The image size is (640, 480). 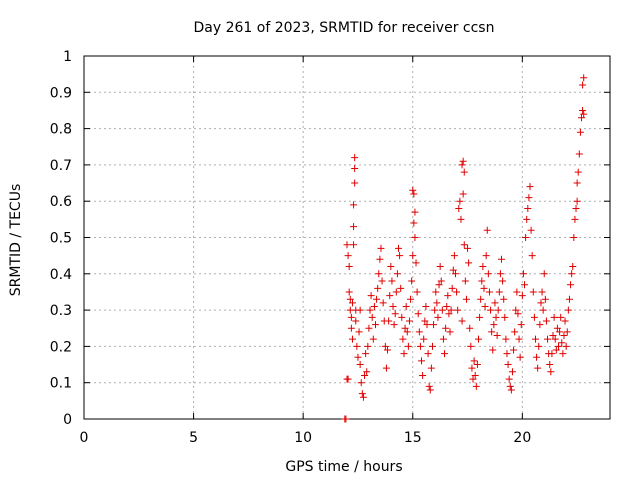 I want to click on x-axis-label: GPS time / hours, so click(x=343, y=467).